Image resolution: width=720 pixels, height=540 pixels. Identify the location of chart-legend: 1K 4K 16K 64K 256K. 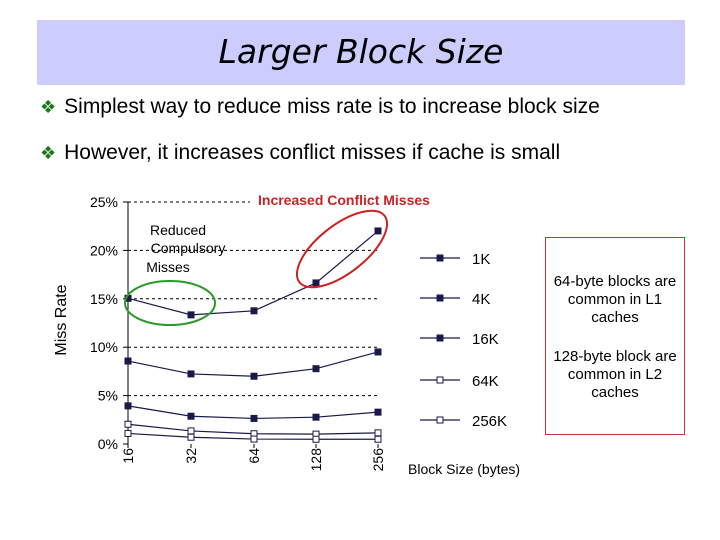
(463, 340).